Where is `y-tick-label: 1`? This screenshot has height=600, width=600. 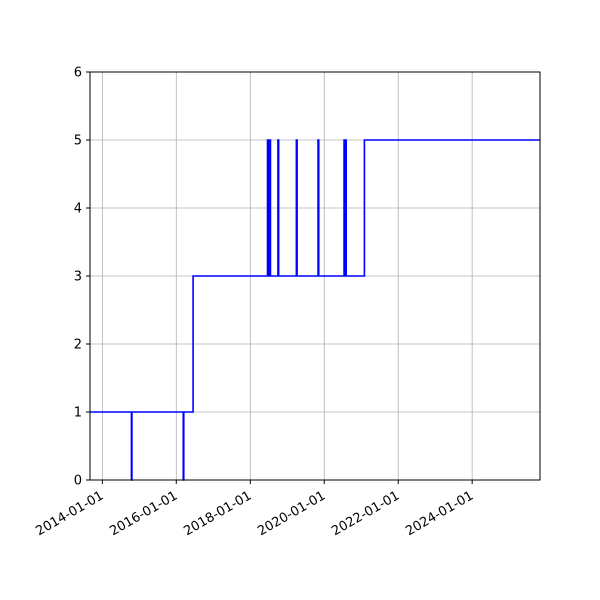
y-tick-label: 1 is located at coordinates (78, 413).